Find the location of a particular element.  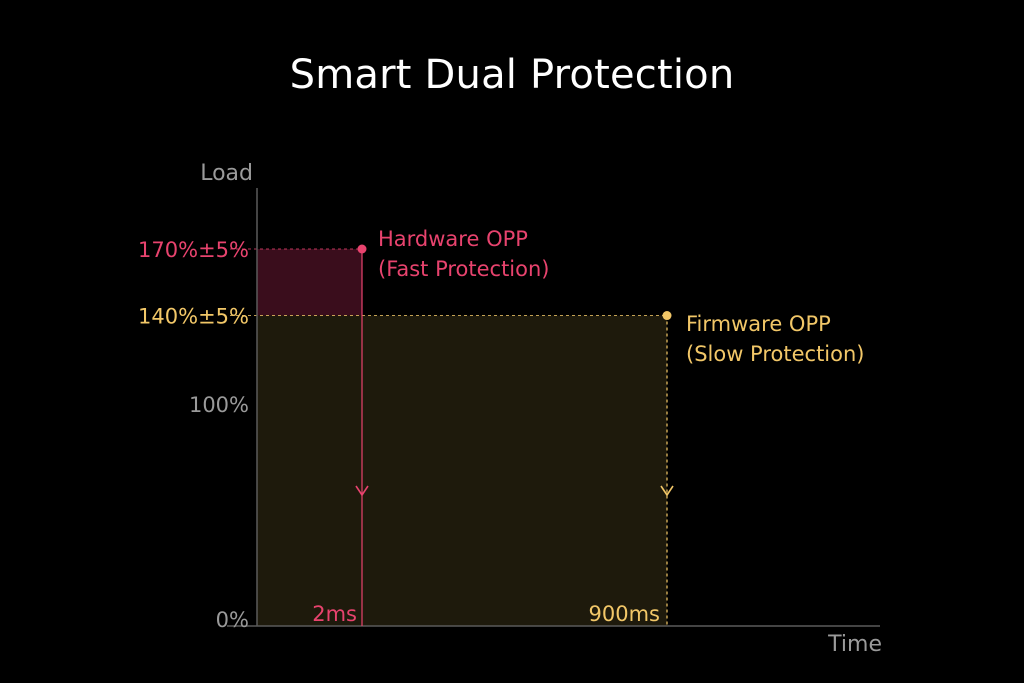

hardware-label-subtitle: (Fast Protection) is located at coordinates (464, 269).